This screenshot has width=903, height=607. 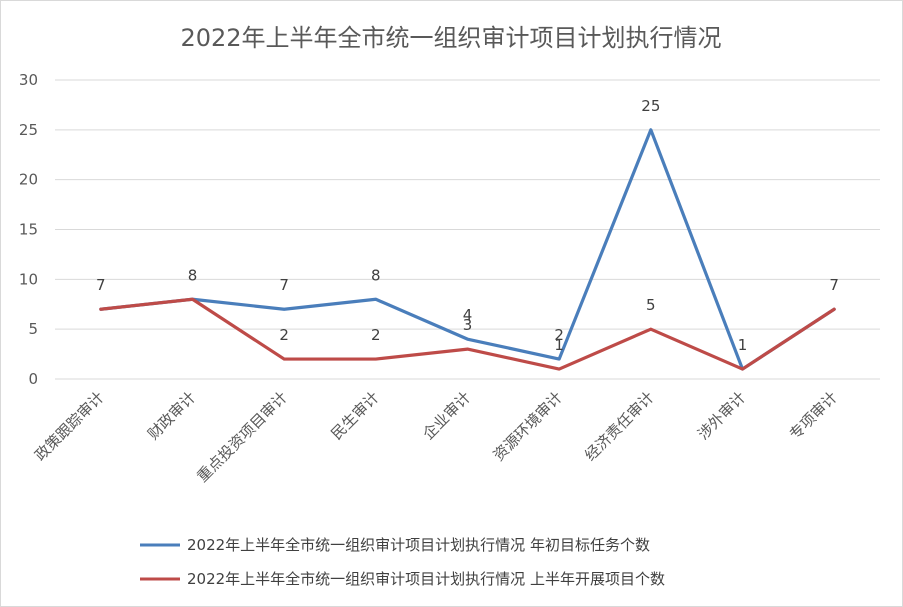 What do you see at coordinates (354, 415) in the screenshot?
I see `x-category-label: 民生审计` at bounding box center [354, 415].